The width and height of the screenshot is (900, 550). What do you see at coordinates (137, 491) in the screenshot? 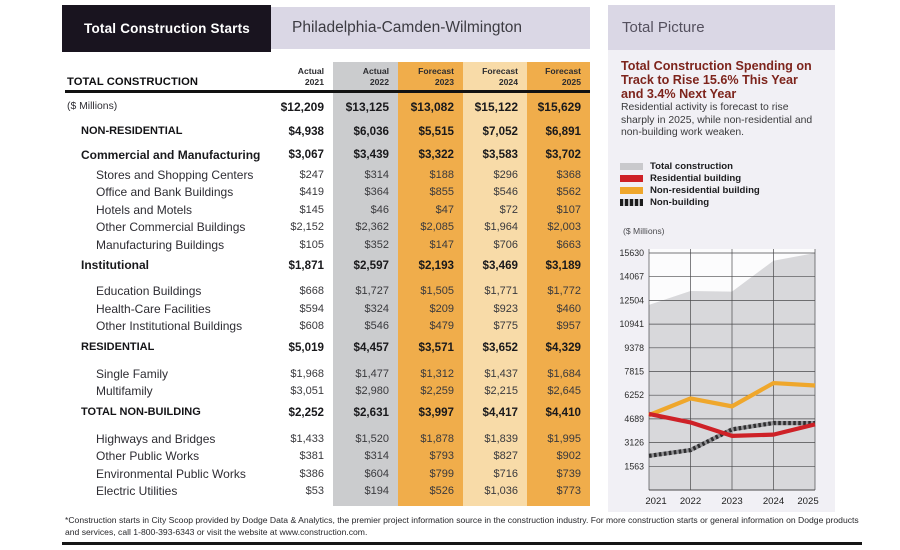
I see `row-label: Electric Utilities` at bounding box center [137, 491].